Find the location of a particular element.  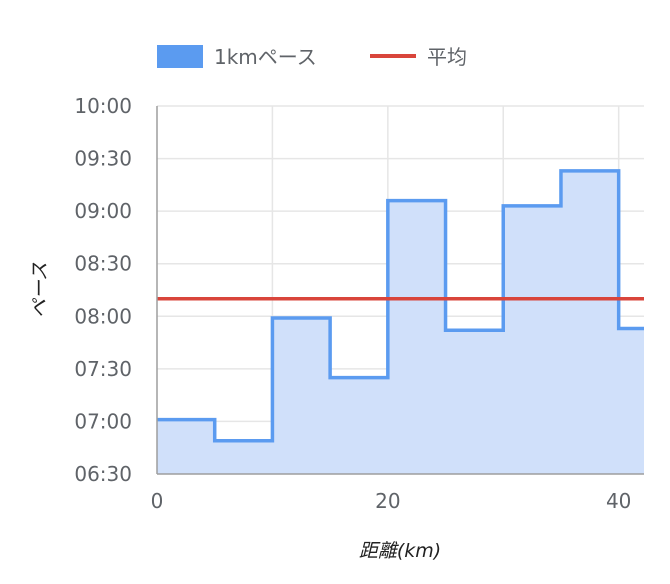

y-tick-label-6: 09:30 is located at coordinates (103, 159).